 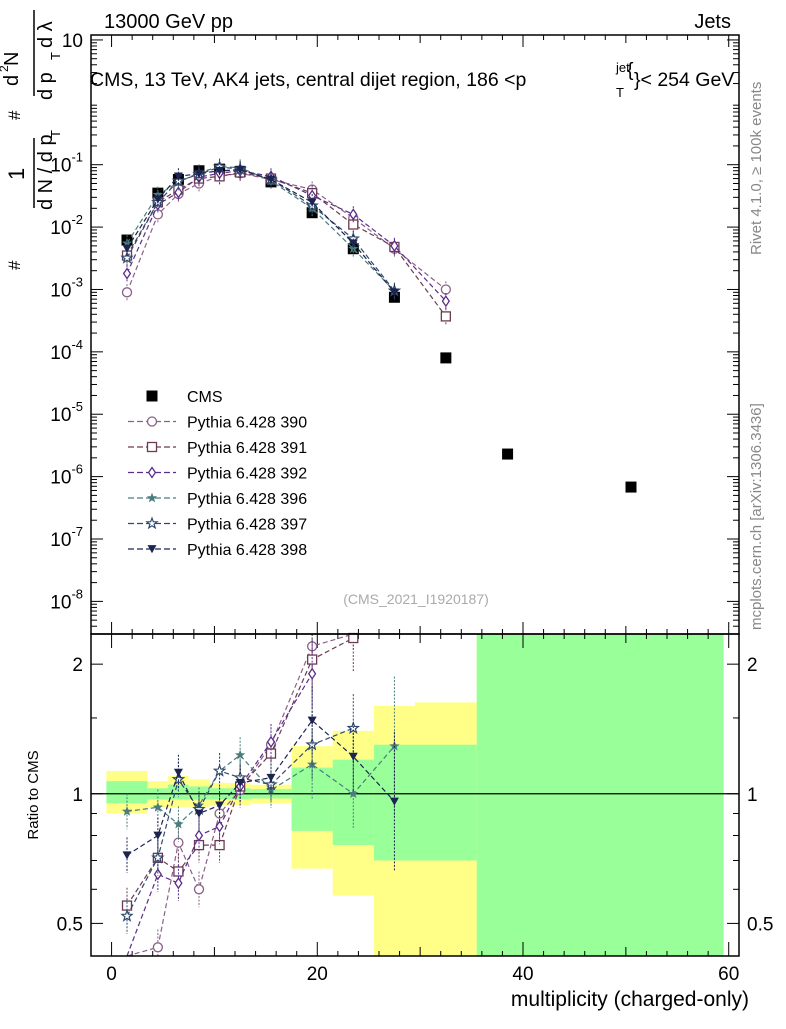 What do you see at coordinates (111, 974) in the screenshot?
I see `ratio-xtick-label-0: 0` at bounding box center [111, 974].